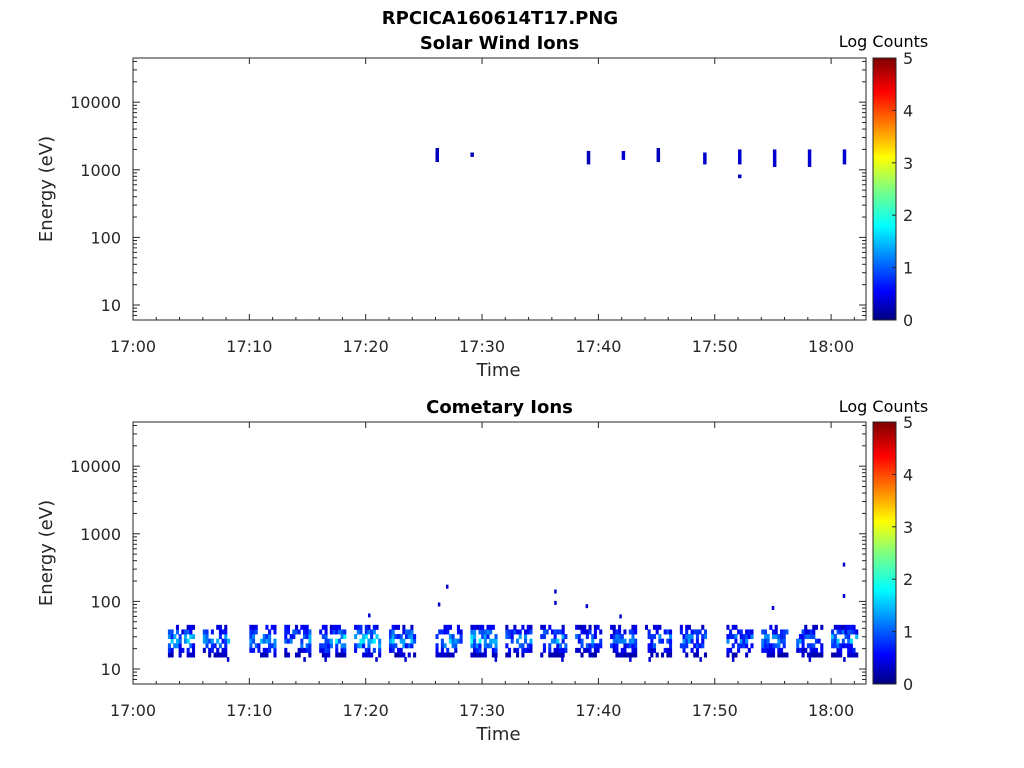 This screenshot has height=768, width=1024. What do you see at coordinates (100, 170) in the screenshot?
I see `y-tick-label: 1000` at bounding box center [100, 170].